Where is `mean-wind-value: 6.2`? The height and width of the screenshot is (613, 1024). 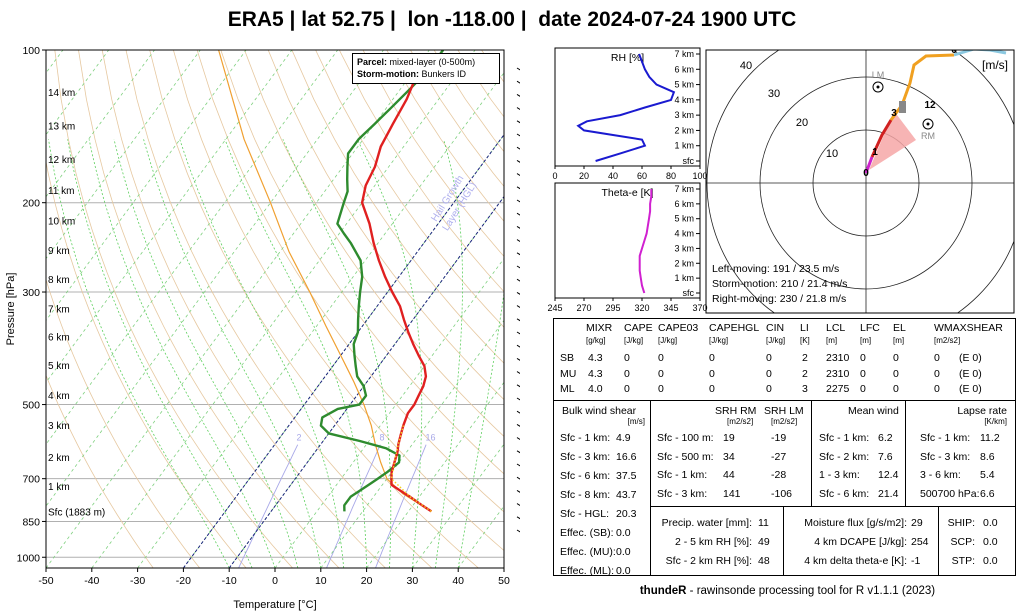
mean-wind-value: 6.2 is located at coordinates (885, 438).